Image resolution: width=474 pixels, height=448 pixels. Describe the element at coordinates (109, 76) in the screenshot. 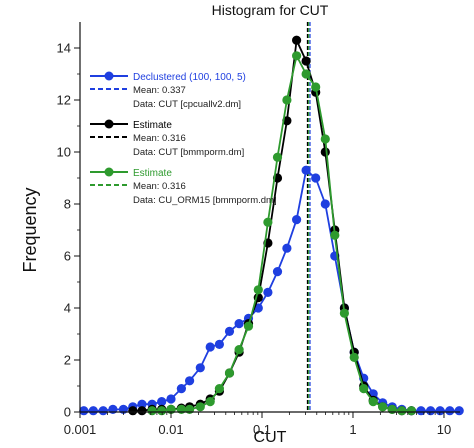

I see `legend-marker-declustered` at that location.